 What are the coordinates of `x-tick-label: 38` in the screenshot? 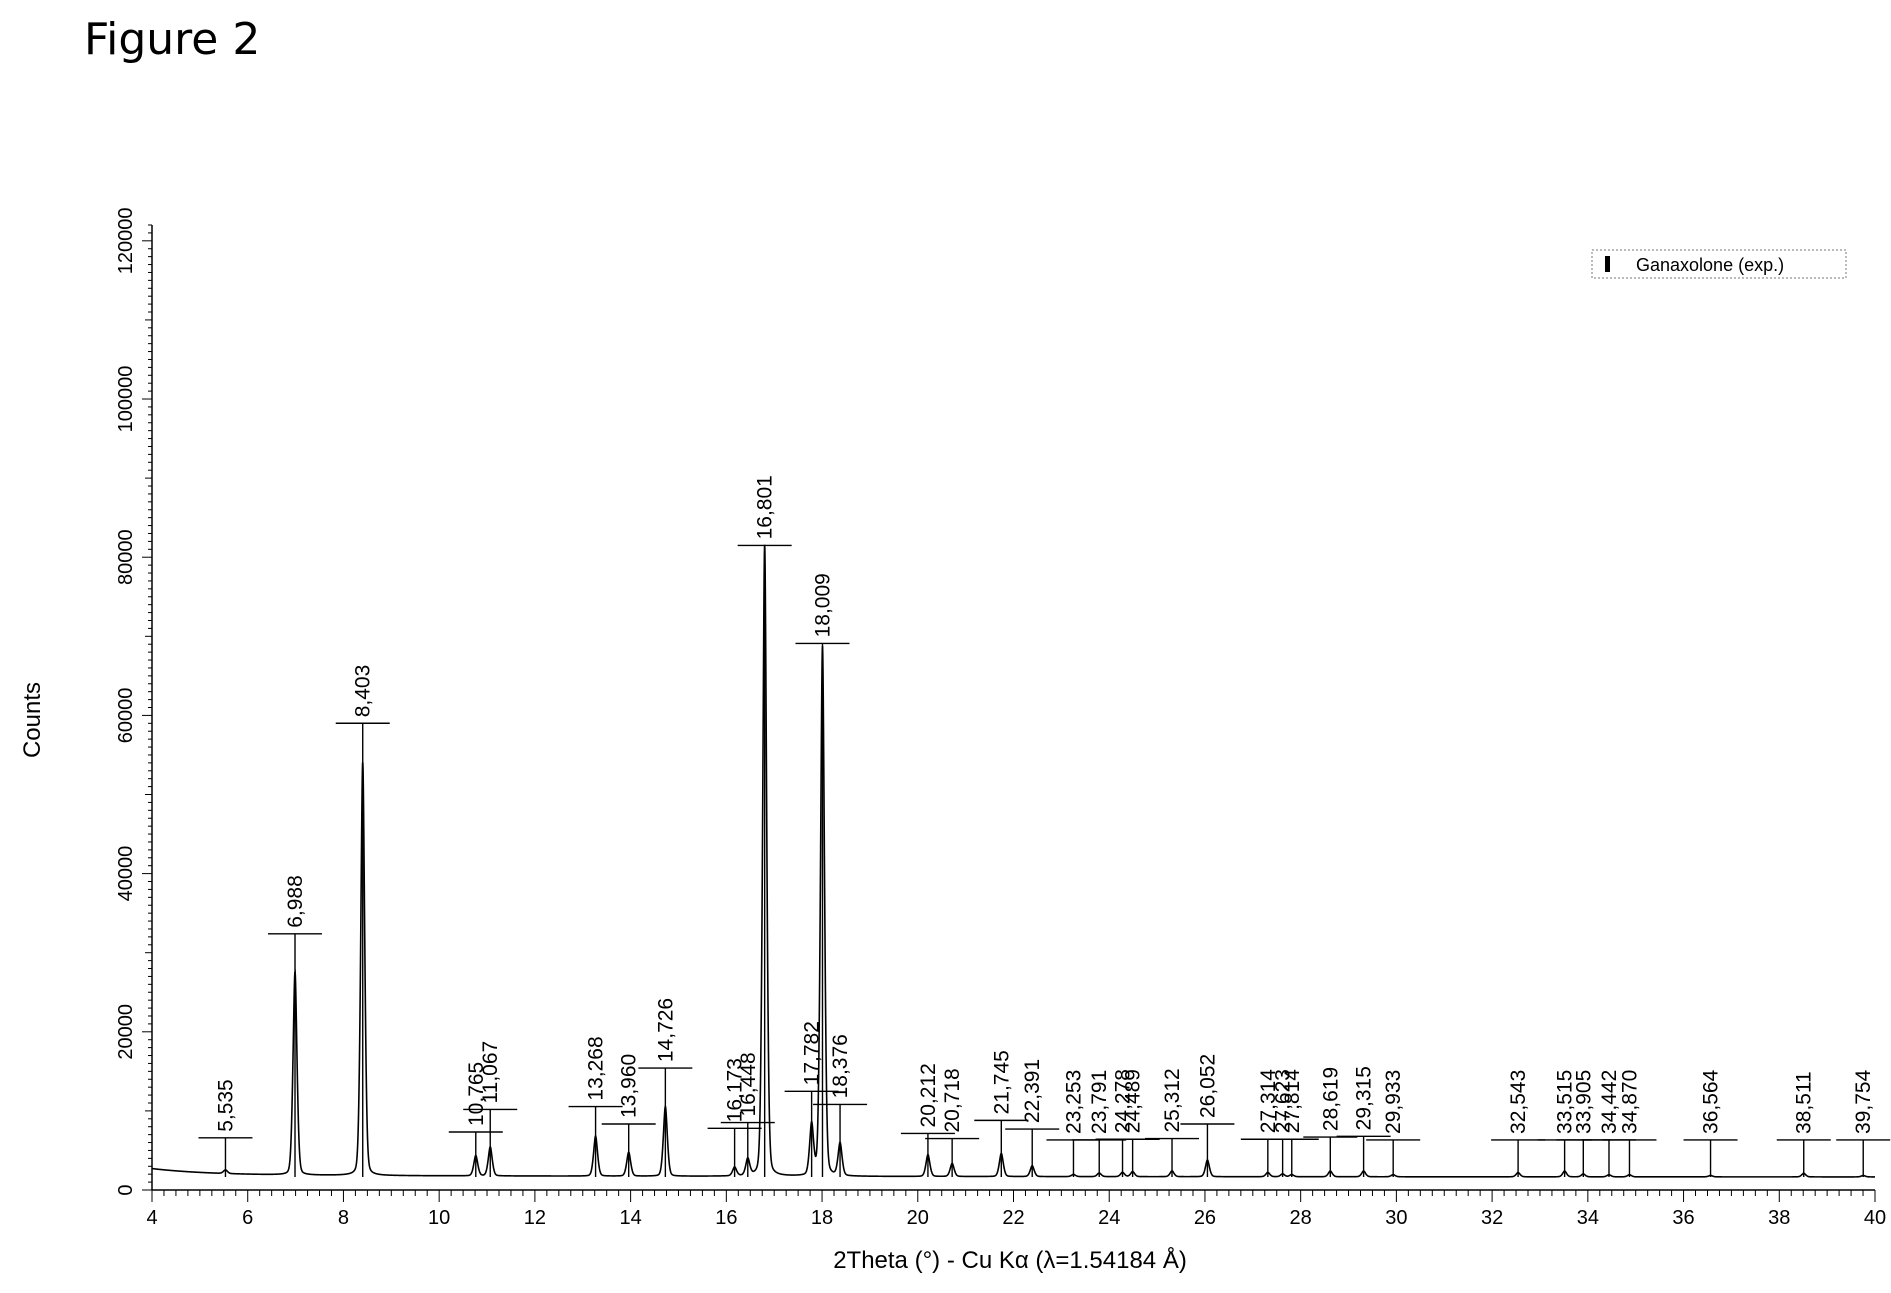 It's located at (1779, 1218).